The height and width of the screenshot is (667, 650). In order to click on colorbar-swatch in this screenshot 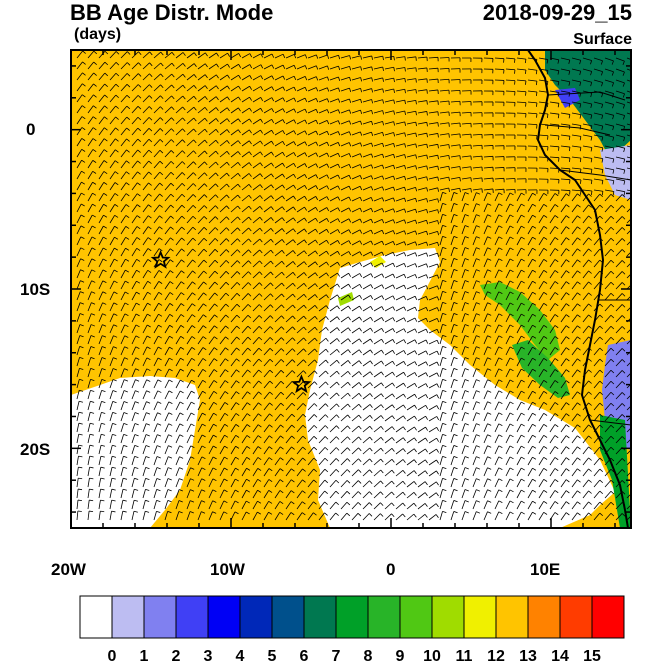, I will do `click(256, 617)`.